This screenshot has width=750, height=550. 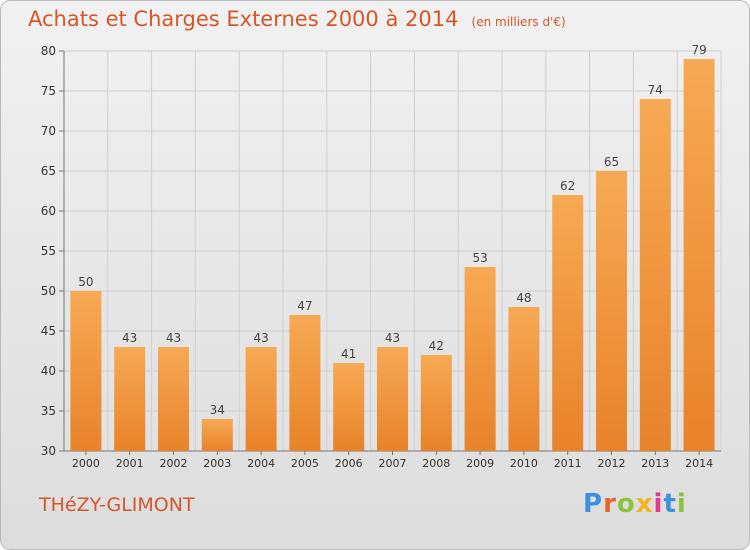 What do you see at coordinates (626, 504) in the screenshot?
I see `logo-letter: o` at bounding box center [626, 504].